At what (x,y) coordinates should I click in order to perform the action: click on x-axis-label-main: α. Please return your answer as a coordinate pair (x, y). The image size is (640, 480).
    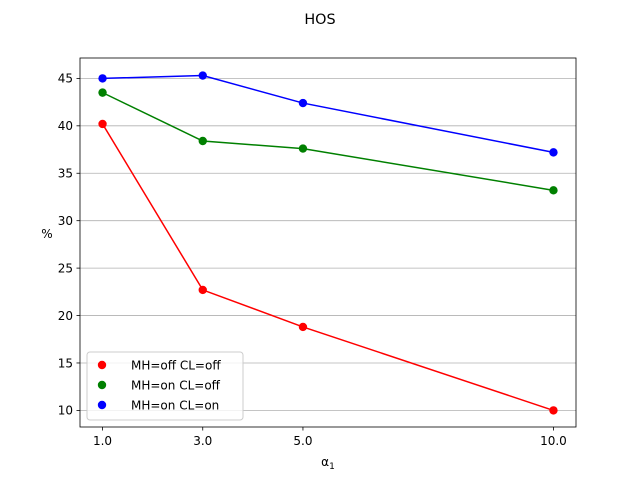
    Looking at the image, I should click on (325, 462).